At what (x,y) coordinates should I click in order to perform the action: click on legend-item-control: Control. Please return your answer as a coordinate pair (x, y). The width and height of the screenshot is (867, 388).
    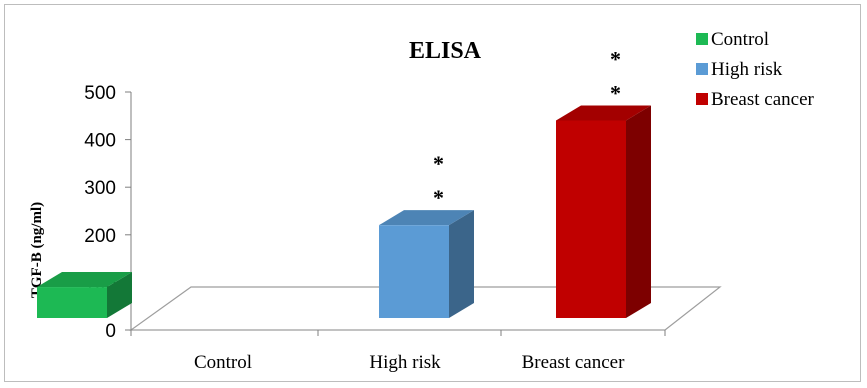
    Looking at the image, I should click on (732, 39).